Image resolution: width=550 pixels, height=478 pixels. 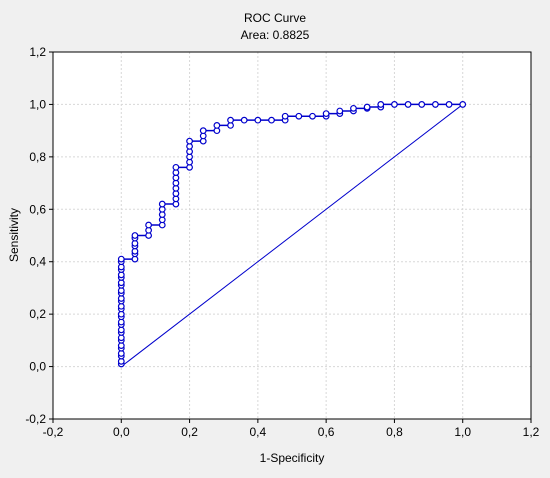 I want to click on x-tick-label: 0,6, so click(x=326, y=432).